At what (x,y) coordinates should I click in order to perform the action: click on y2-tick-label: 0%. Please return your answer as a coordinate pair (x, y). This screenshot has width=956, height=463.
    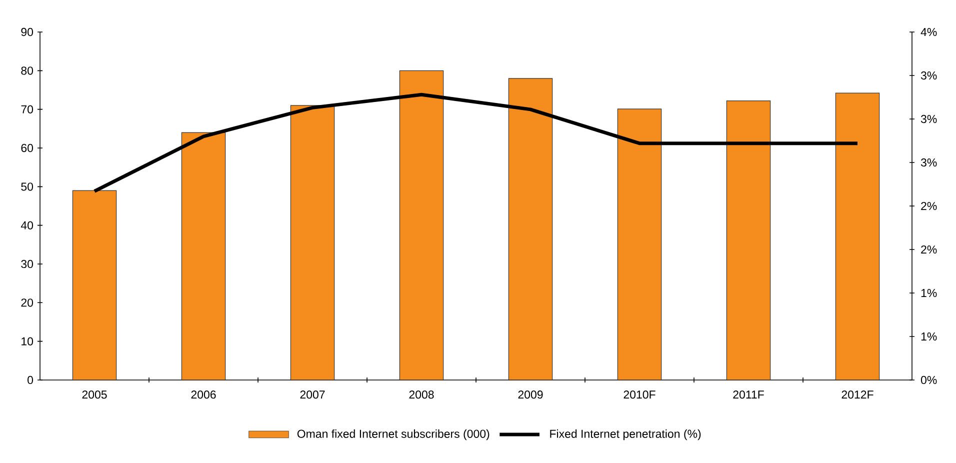
    Looking at the image, I should click on (928, 380).